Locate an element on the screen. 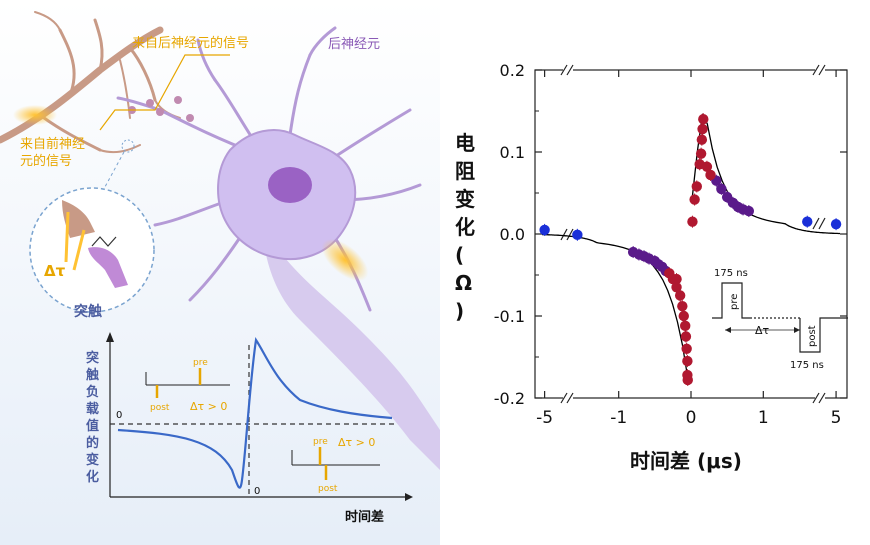  concept-x-zero: 0 is located at coordinates (257, 491).